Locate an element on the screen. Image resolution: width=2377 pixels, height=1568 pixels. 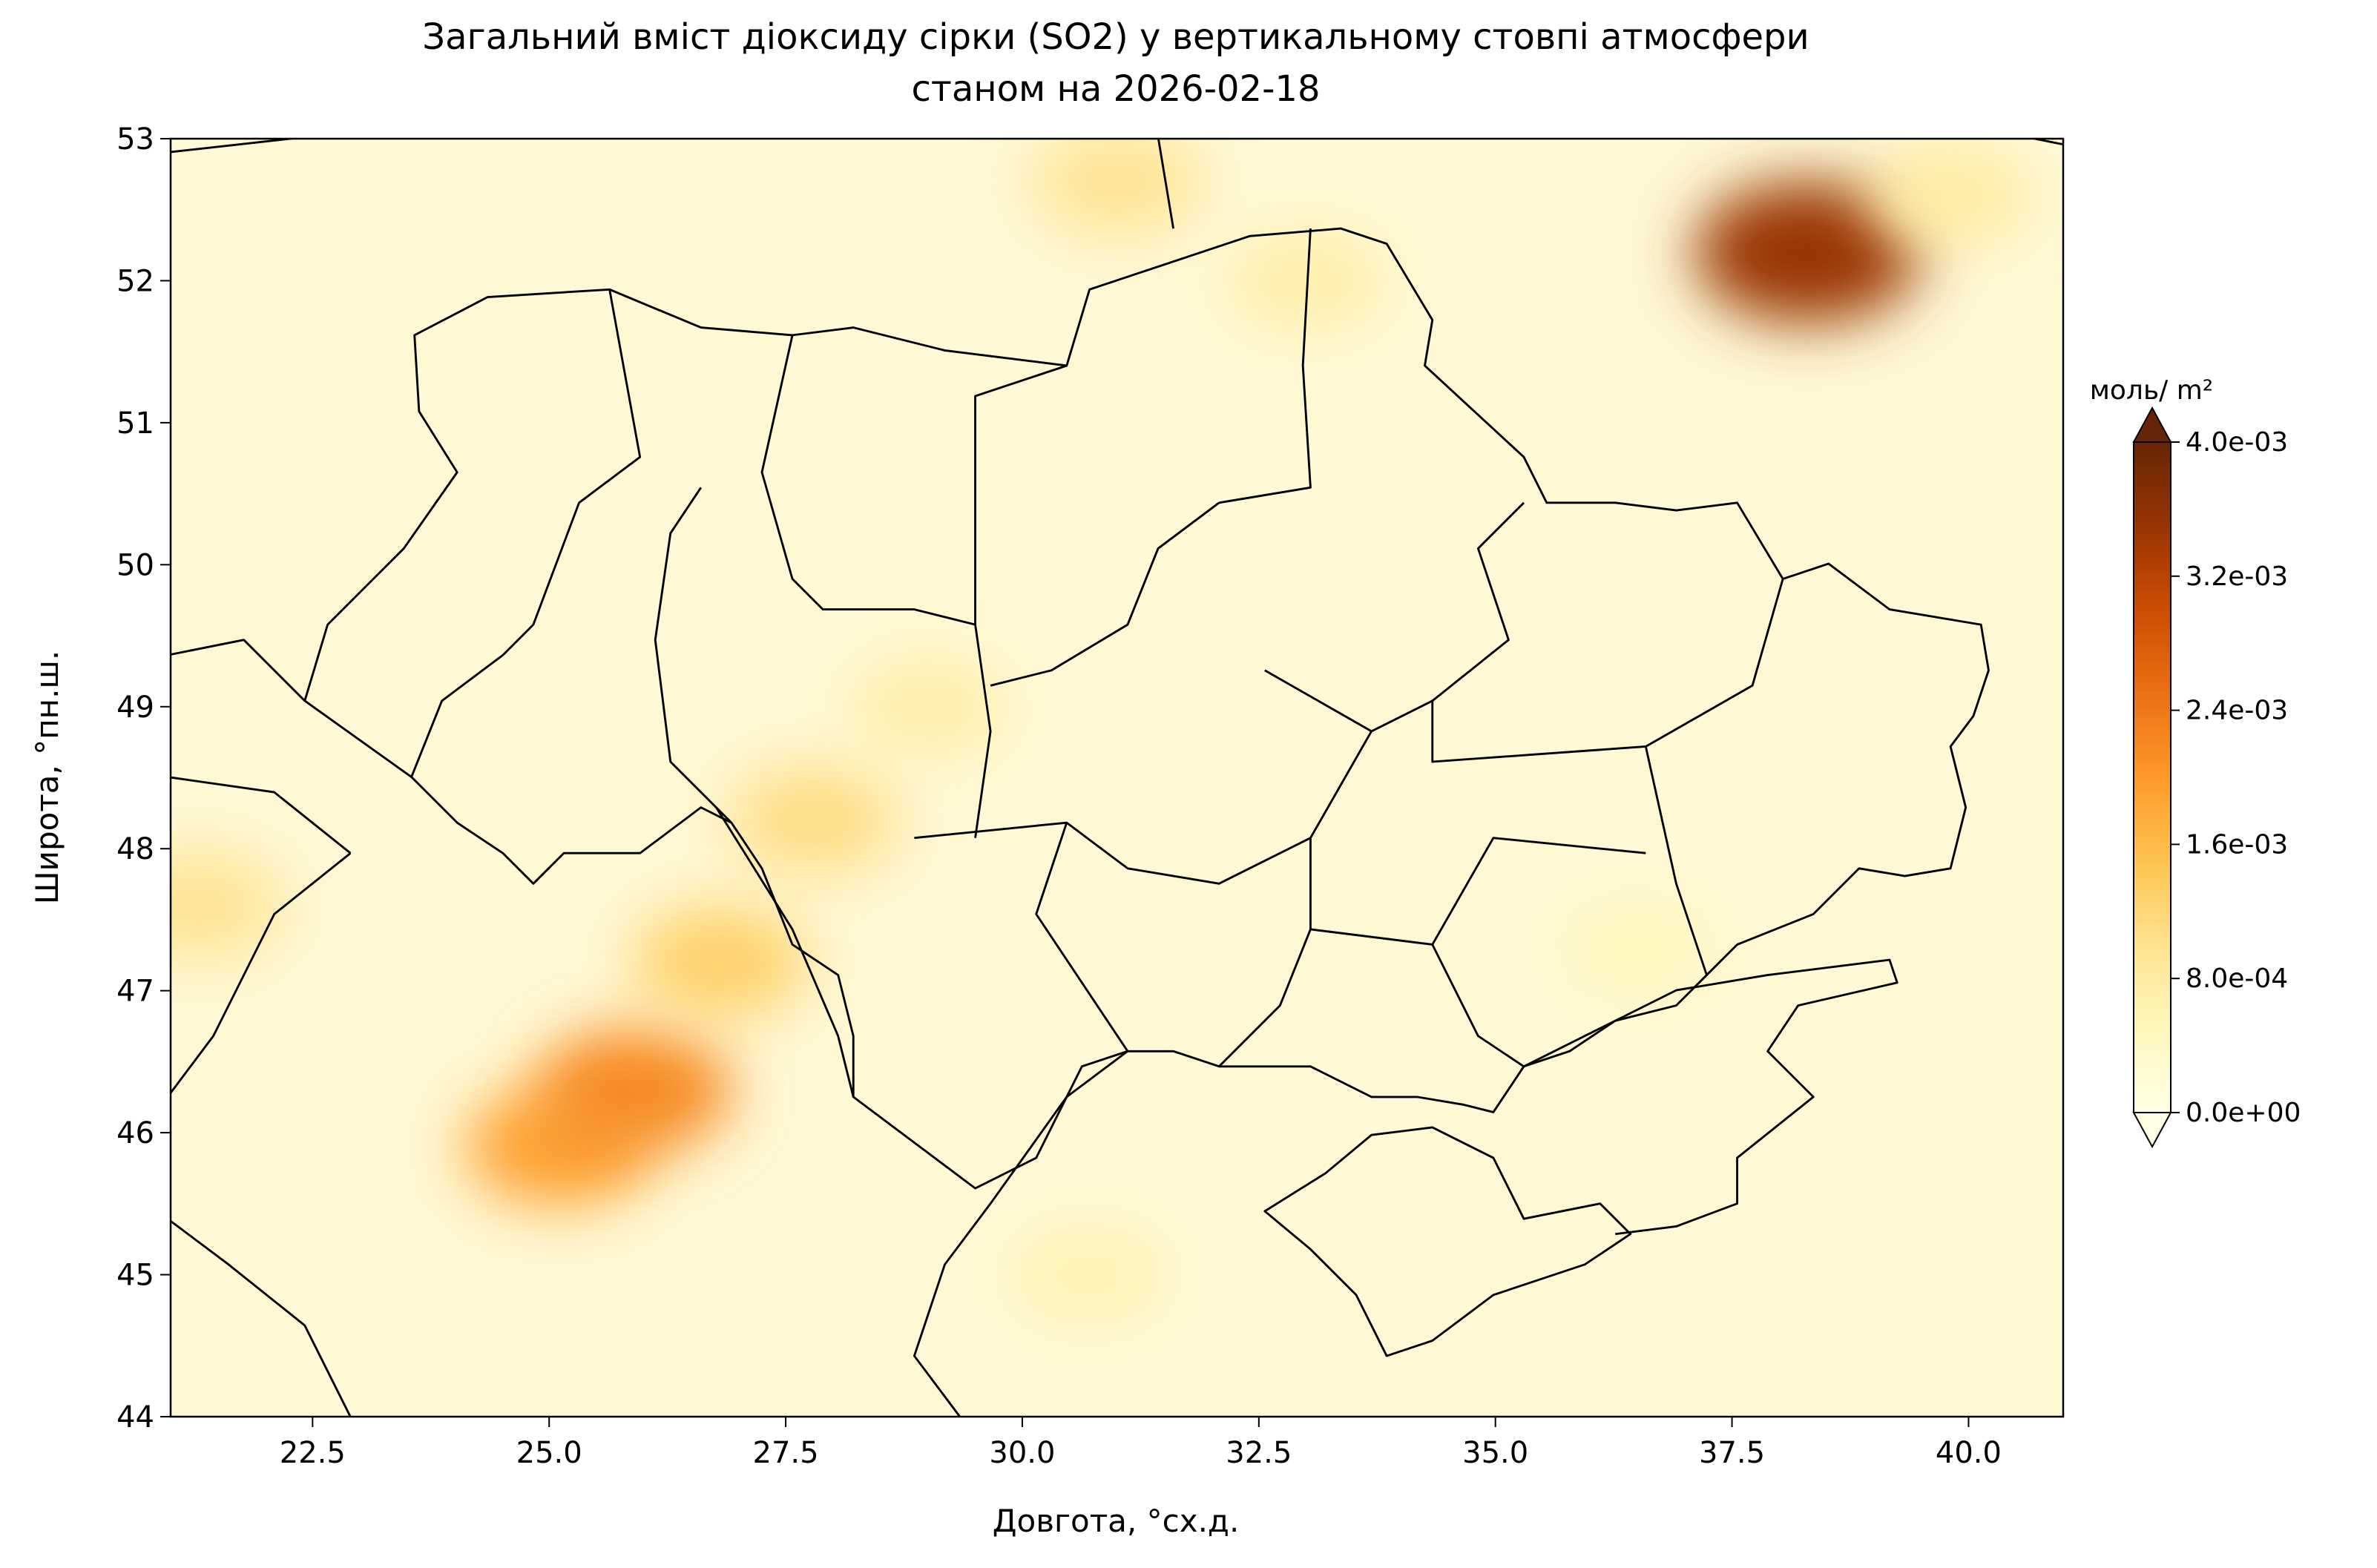
colorbar-tick-label: 2.4e-03 is located at coordinates (2237, 711).